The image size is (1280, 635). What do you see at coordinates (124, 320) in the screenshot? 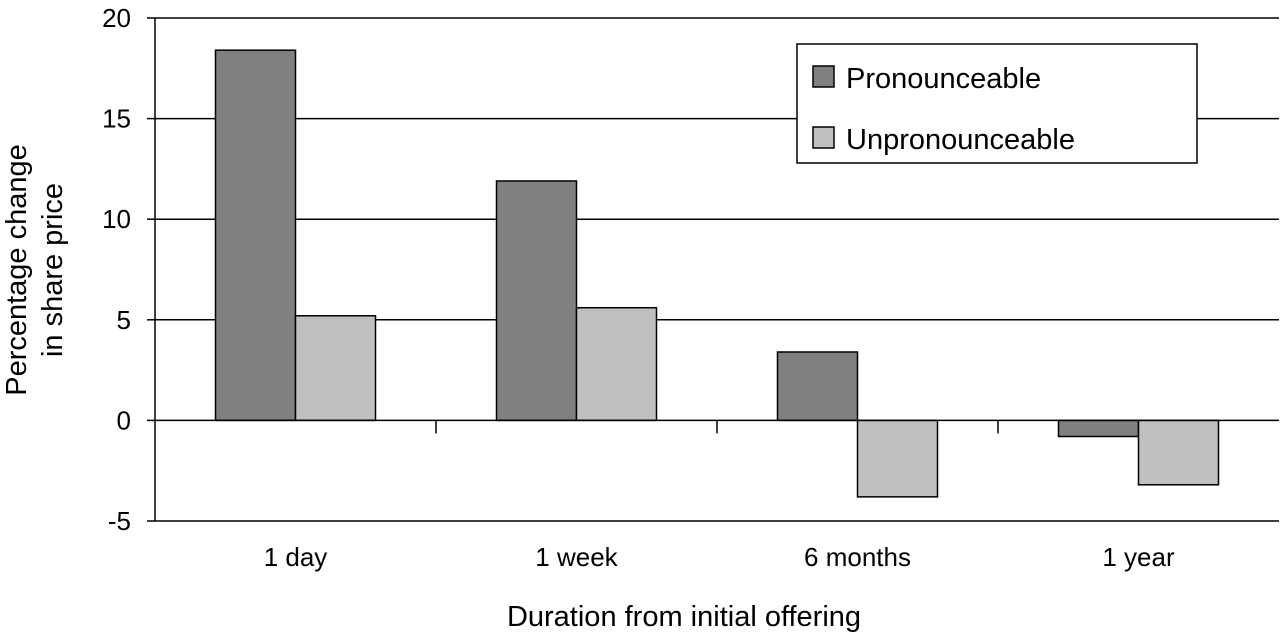
I see `y-tick-label: 5` at bounding box center [124, 320].